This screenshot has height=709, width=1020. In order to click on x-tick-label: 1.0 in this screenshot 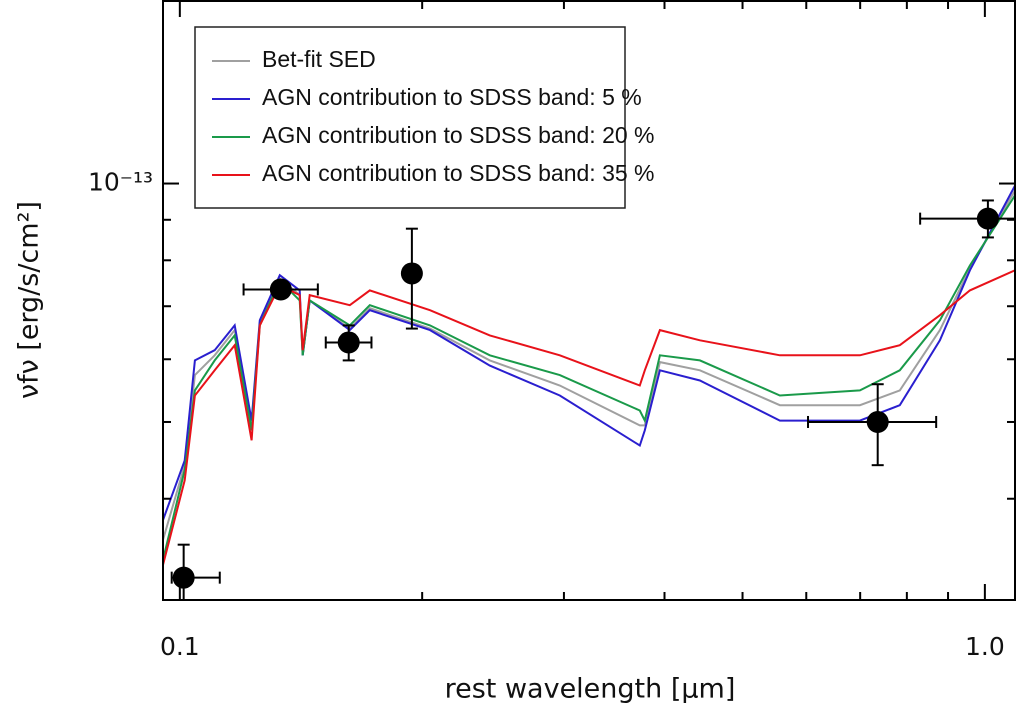, I will do `click(985, 646)`.